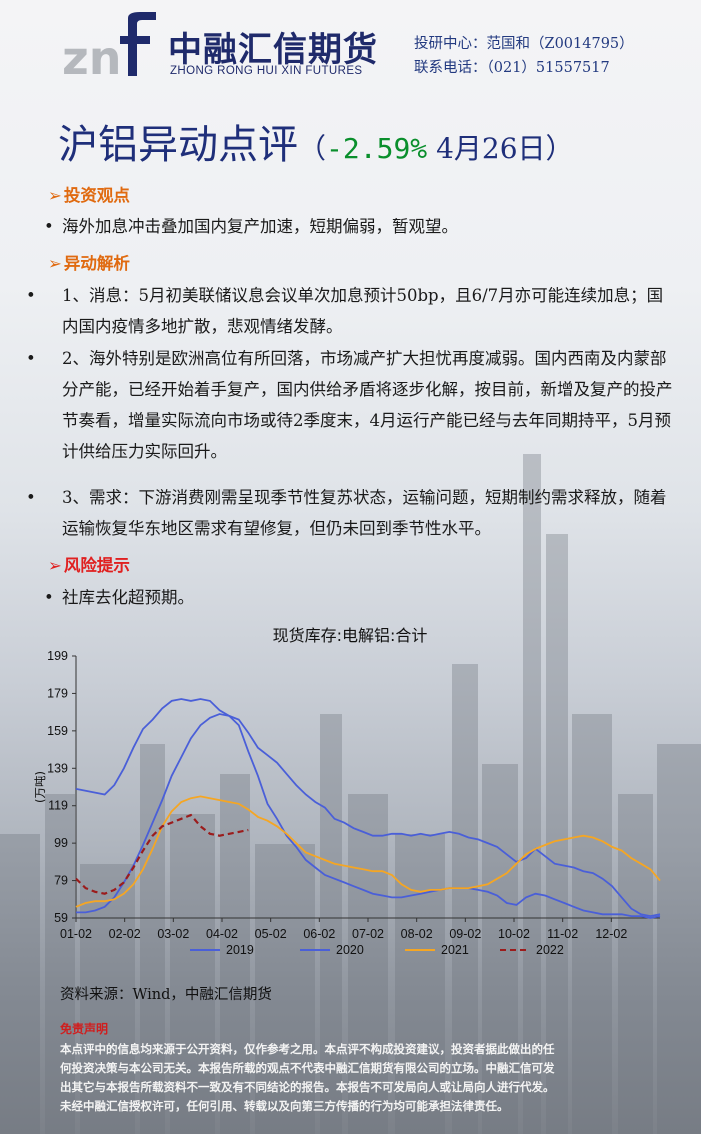 The image size is (701, 1134). I want to click on y-tick-label: 139, so click(57, 768).